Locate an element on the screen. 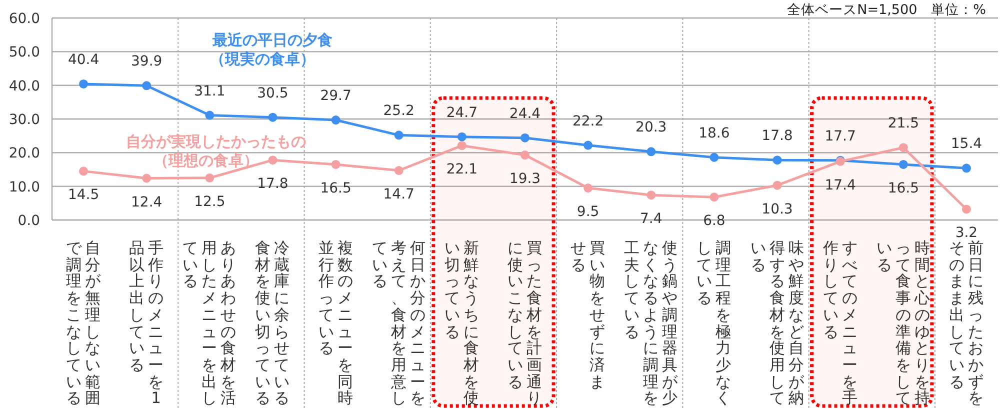 Image resolution: width=1000 pixels, height=410 pixels. data-label: 17.7 is located at coordinates (840, 136).